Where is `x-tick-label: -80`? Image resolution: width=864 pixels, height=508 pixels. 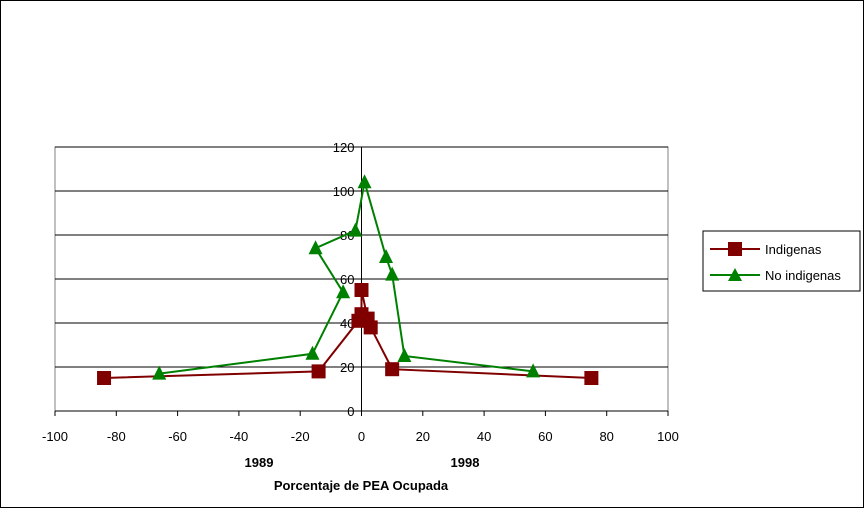 x-tick-label: -80 is located at coordinates (116, 436).